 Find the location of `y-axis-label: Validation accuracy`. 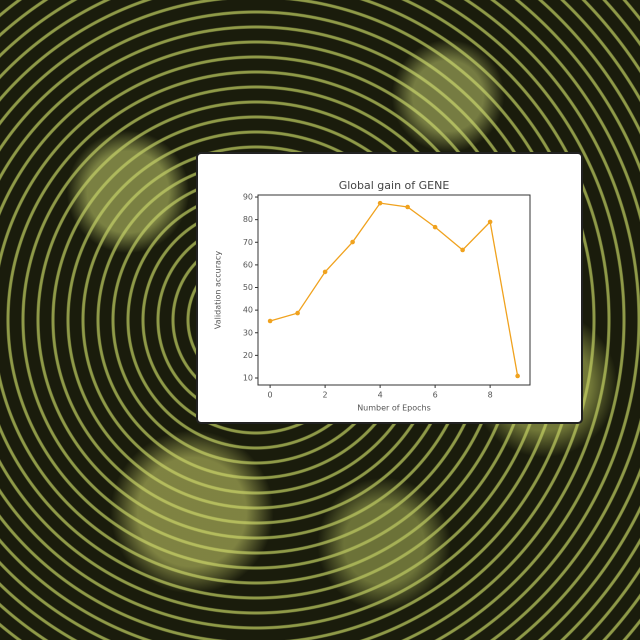

y-axis-label: Validation accuracy is located at coordinates (218, 290).